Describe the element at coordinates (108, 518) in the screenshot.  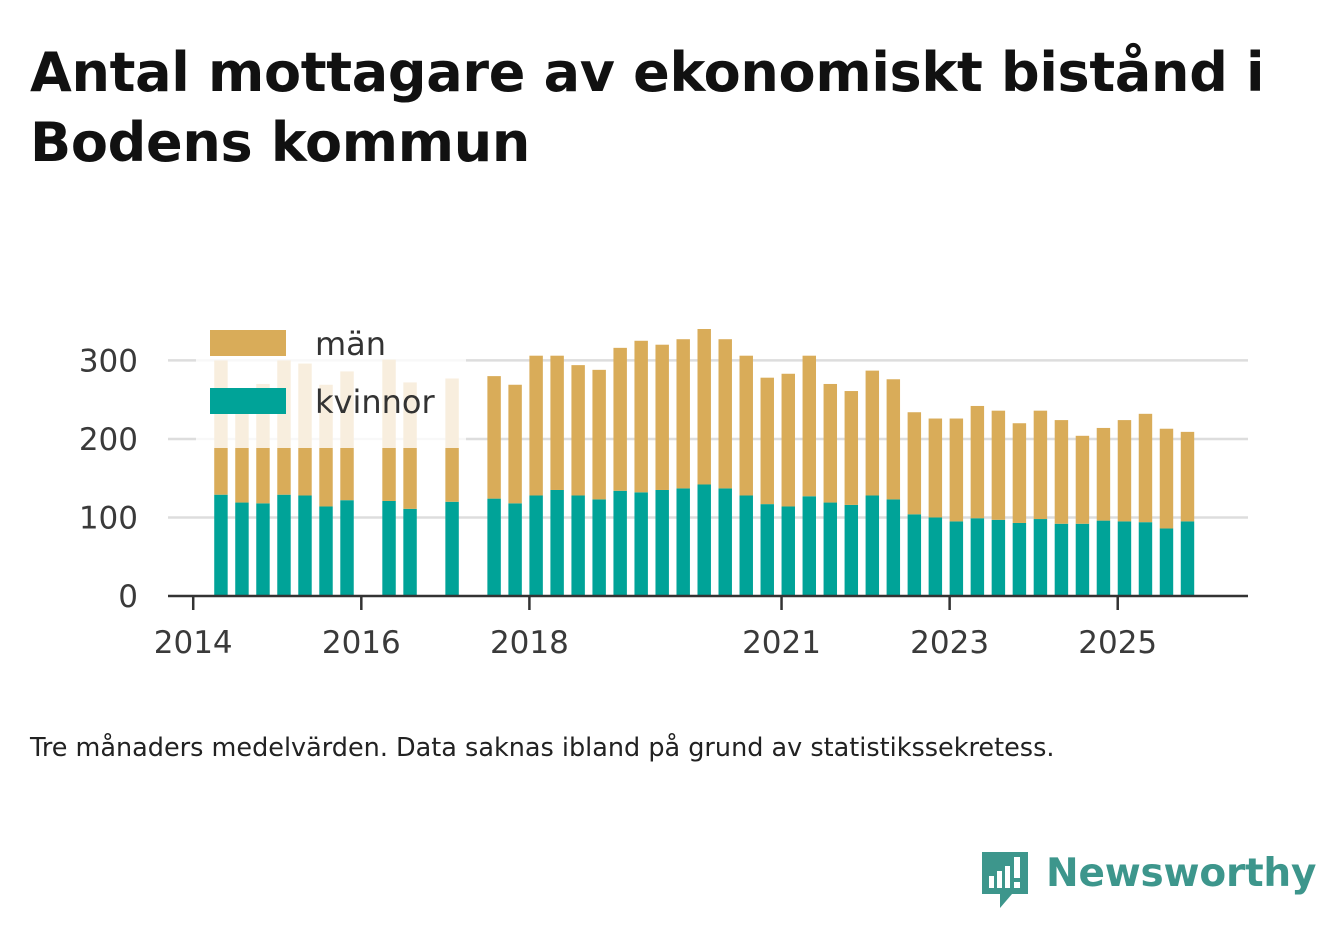
I see `y-tick-label: 100` at that location.